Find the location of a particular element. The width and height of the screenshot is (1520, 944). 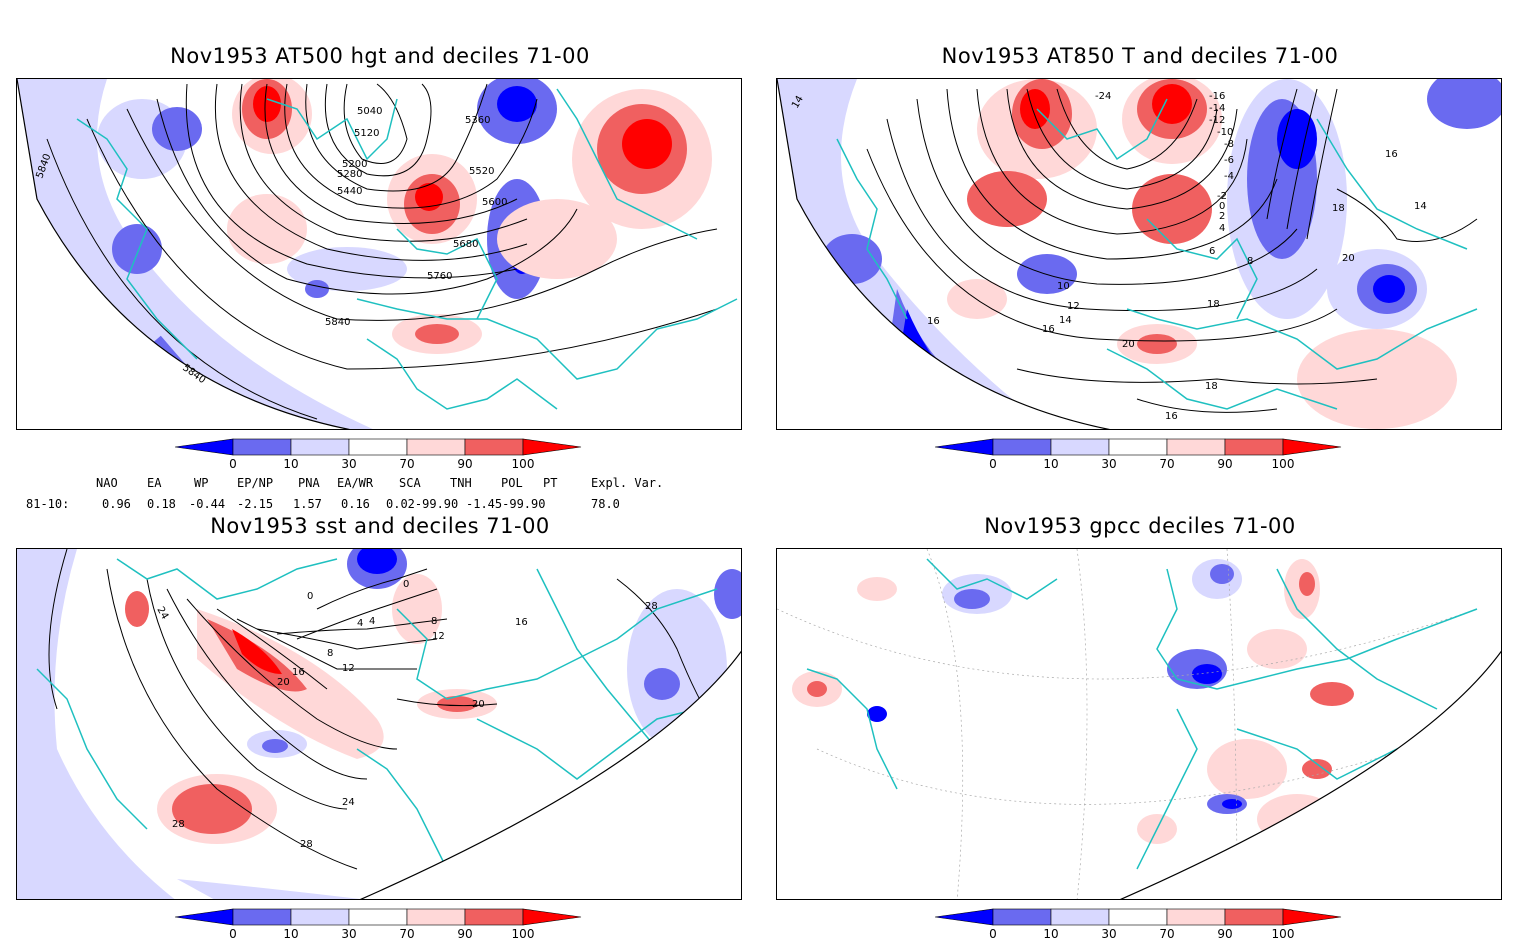

contour-label: -14 is located at coordinates (1217, 108).